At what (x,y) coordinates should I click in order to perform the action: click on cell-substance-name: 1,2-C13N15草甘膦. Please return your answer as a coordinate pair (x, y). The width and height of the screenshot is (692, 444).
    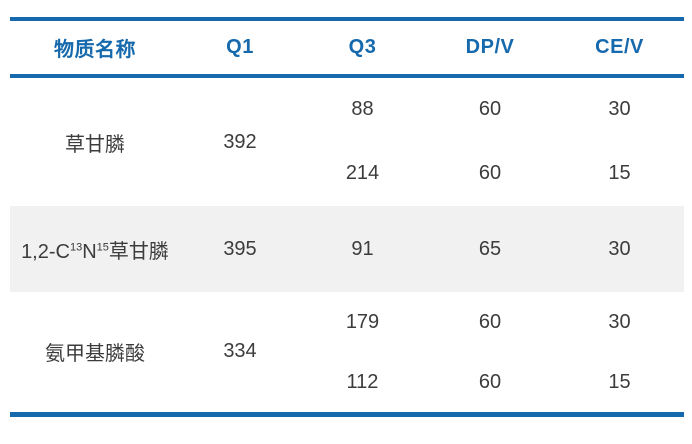
    Looking at the image, I should click on (95, 249).